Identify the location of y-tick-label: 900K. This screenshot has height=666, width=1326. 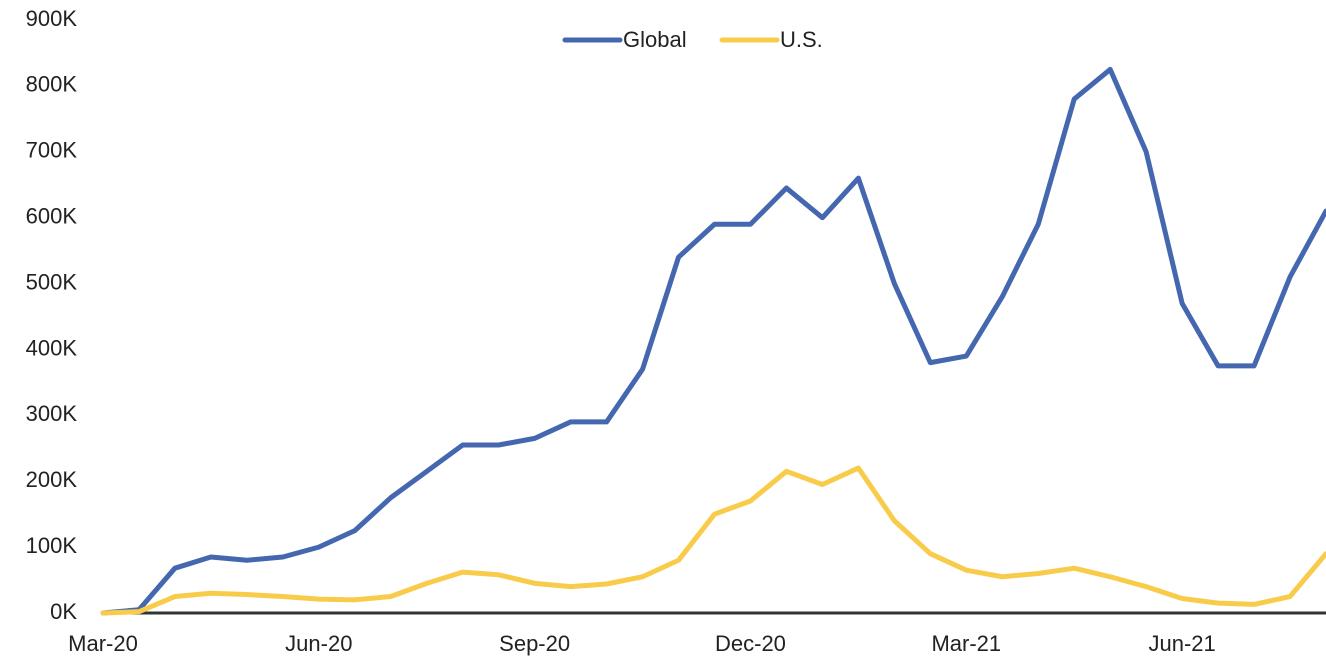
(52, 18).